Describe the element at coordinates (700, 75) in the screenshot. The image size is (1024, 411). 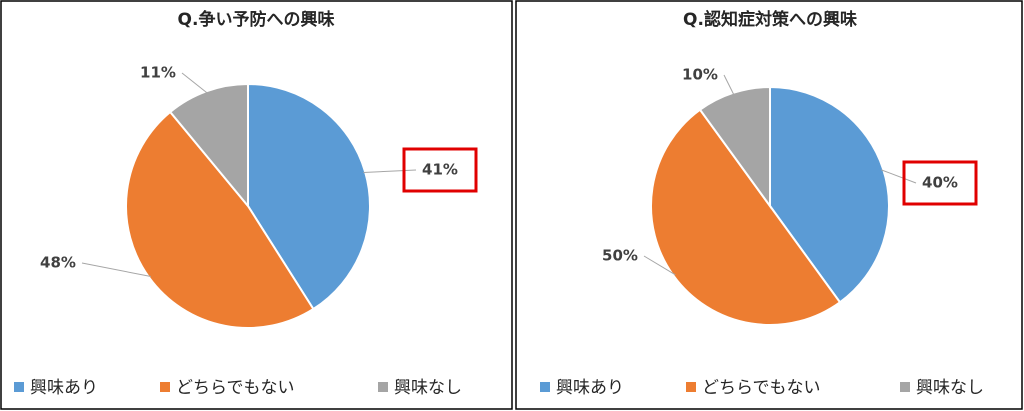
I see `data-label: 10%` at that location.